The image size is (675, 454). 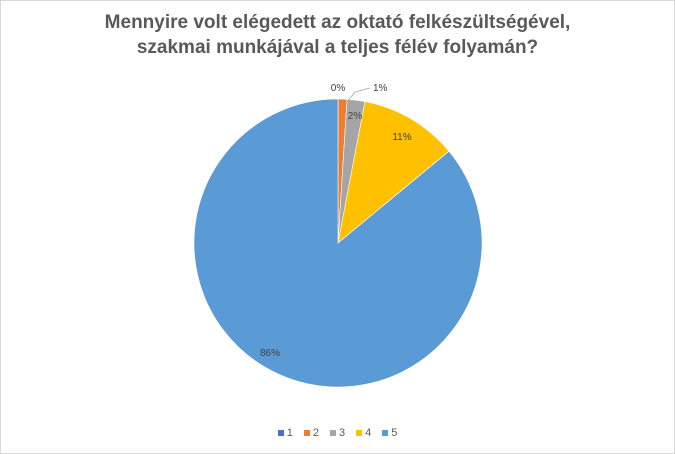 What do you see at coordinates (285, 433) in the screenshot?
I see `legend-item-1: 1` at bounding box center [285, 433].